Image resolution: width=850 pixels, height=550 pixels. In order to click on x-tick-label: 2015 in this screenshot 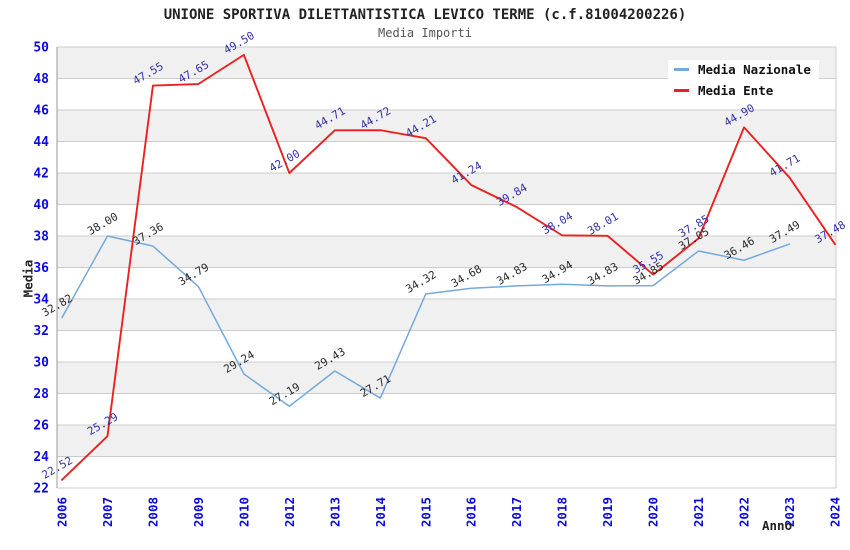, I will do `click(425, 512)`.